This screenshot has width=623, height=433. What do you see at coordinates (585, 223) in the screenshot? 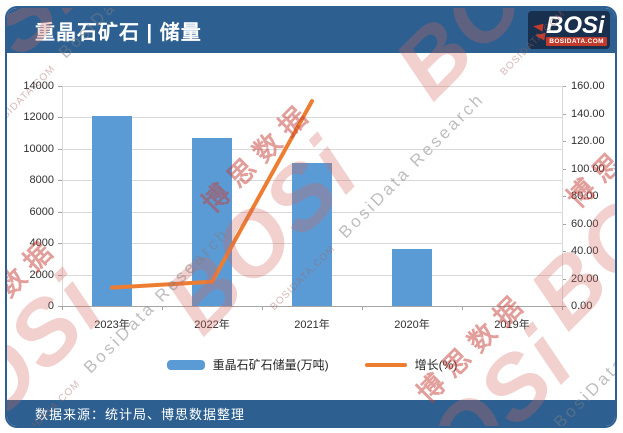
I see `right-axis-tick-label: 60.00` at bounding box center [585, 223].